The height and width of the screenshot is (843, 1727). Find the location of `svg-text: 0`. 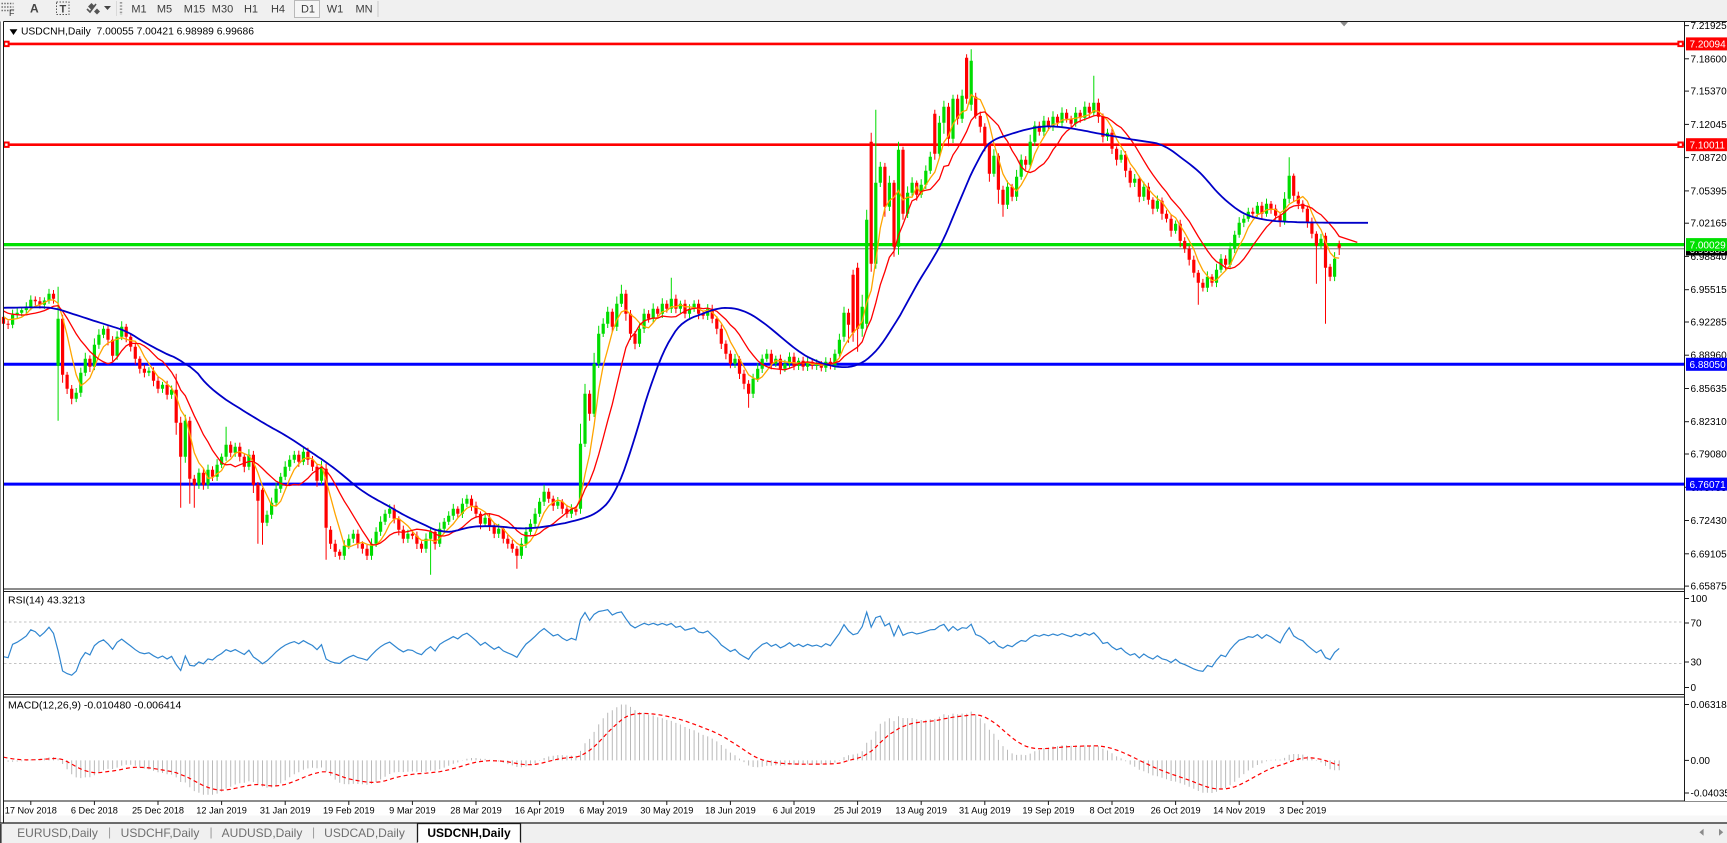

svg-text: 0 is located at coordinates (1694, 688).